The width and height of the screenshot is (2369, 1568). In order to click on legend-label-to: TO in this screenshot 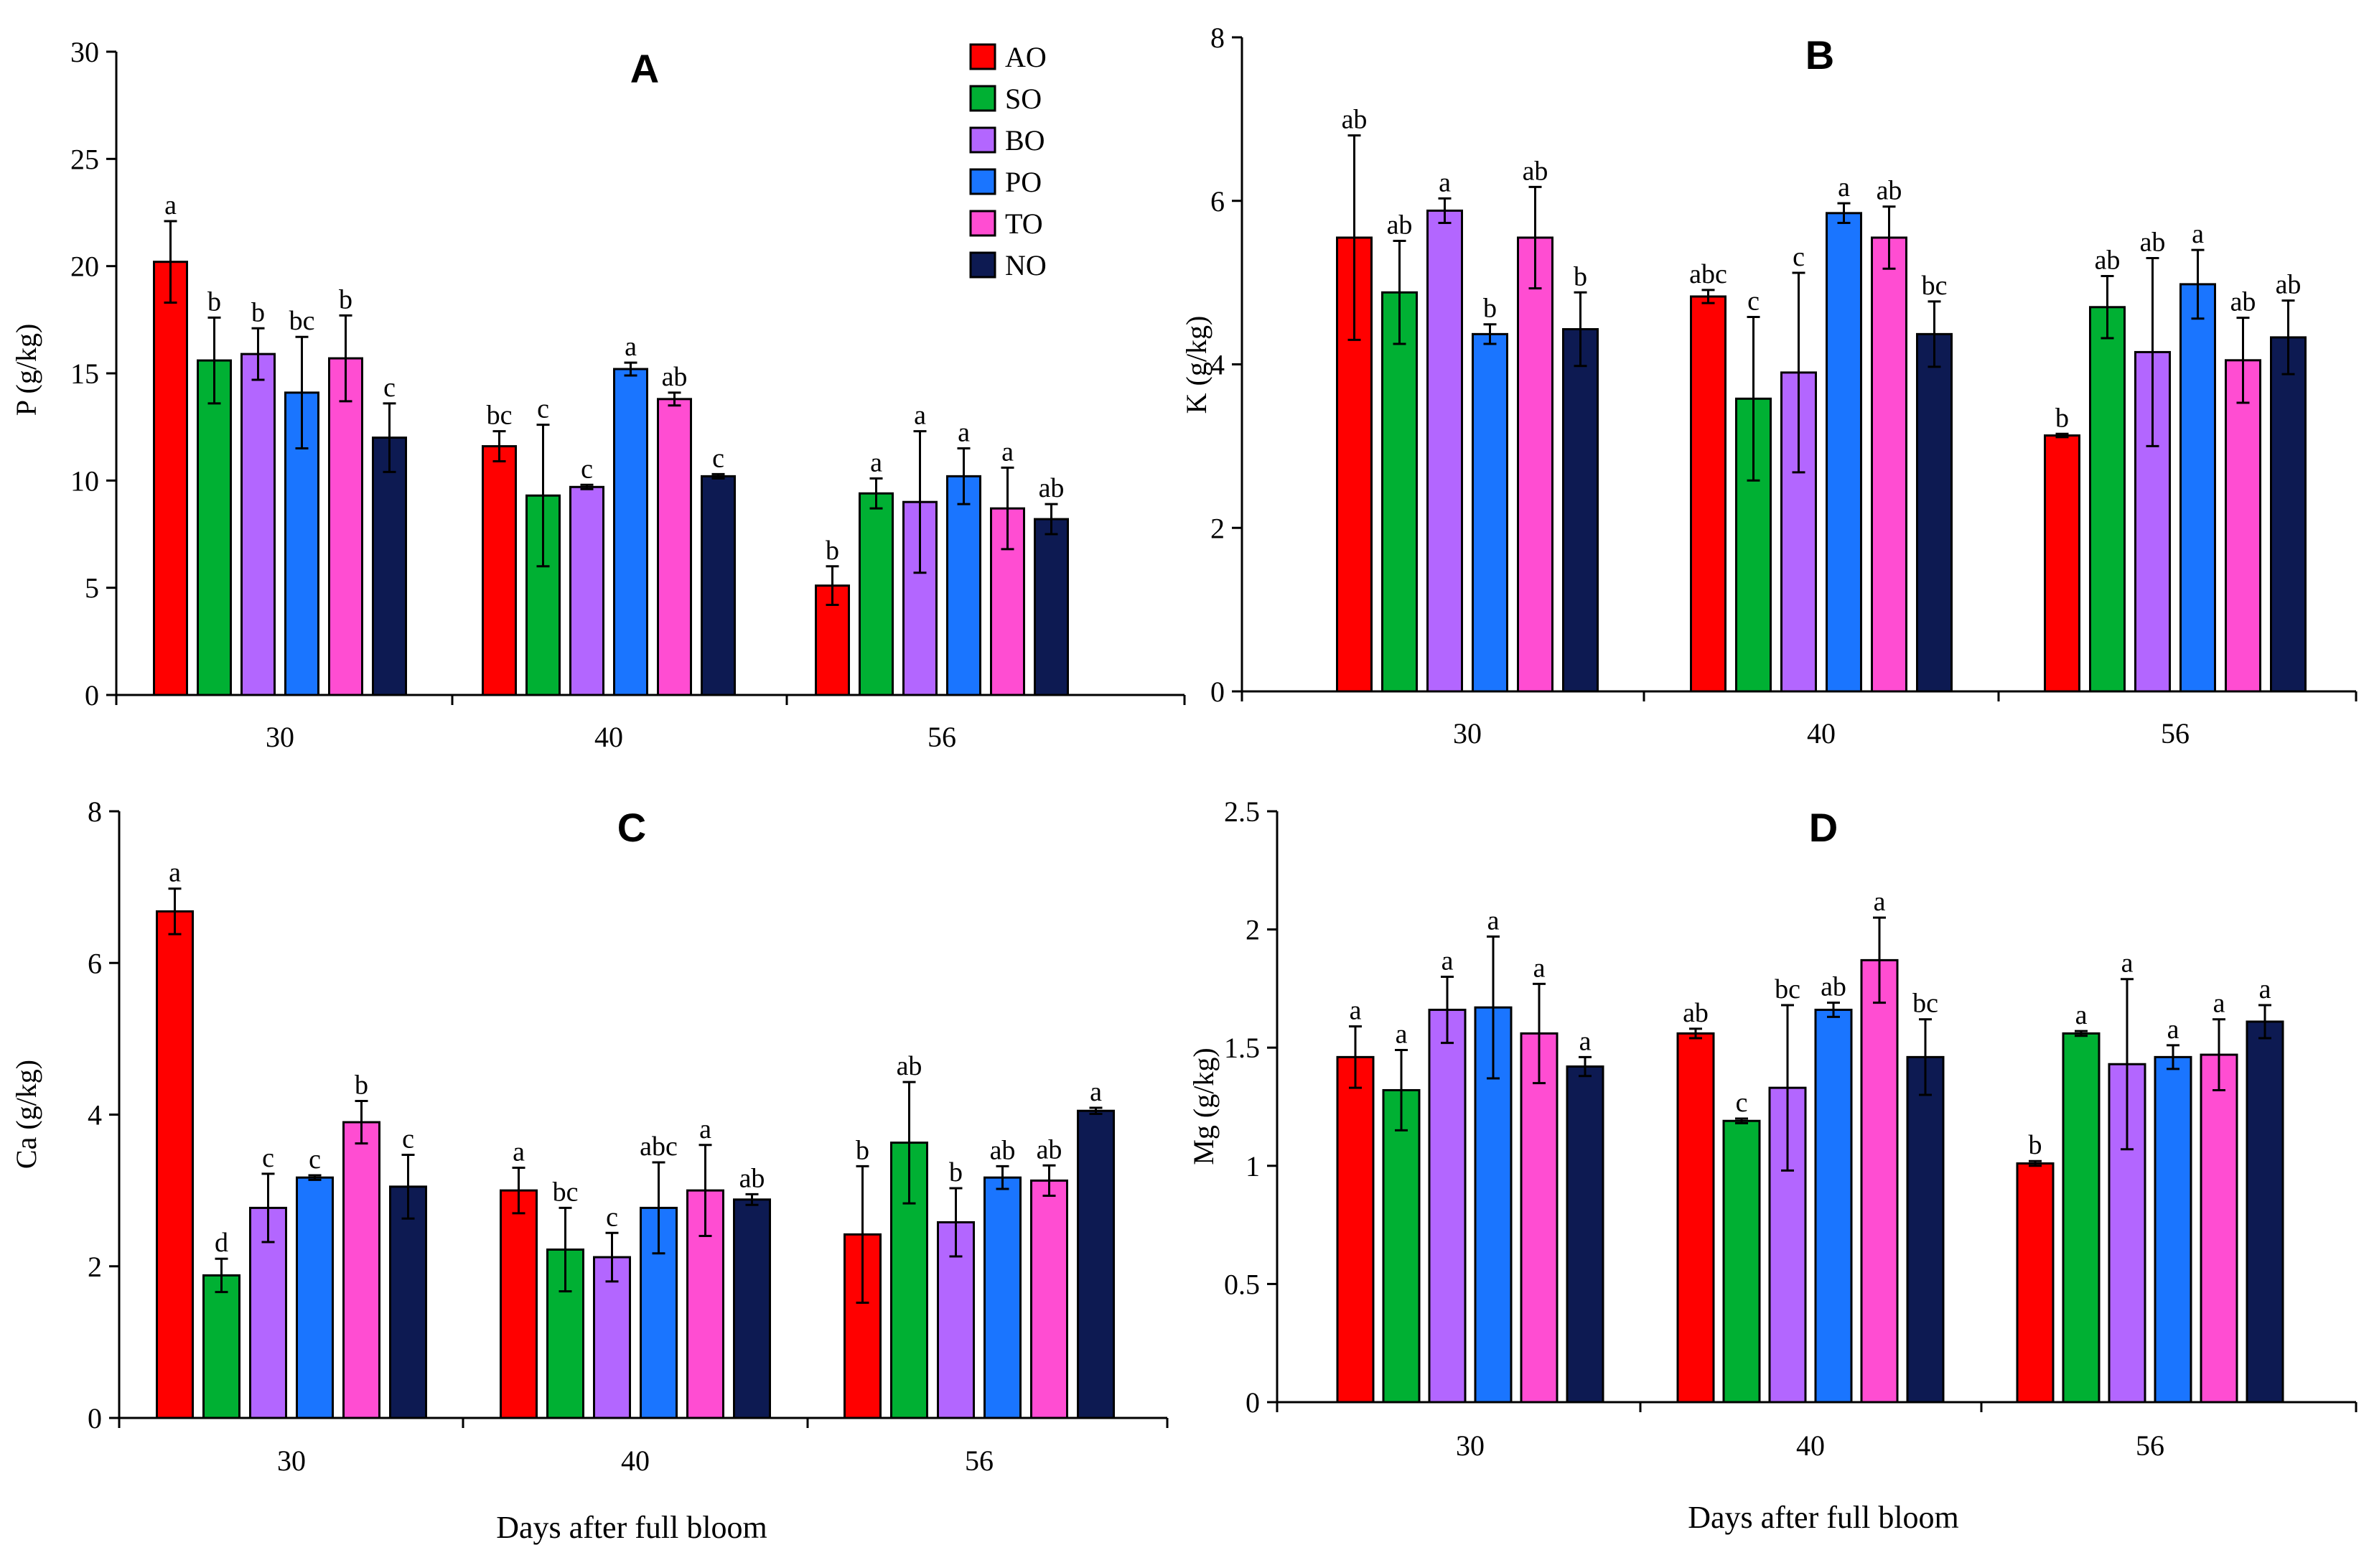, I will do `click(1024, 223)`.